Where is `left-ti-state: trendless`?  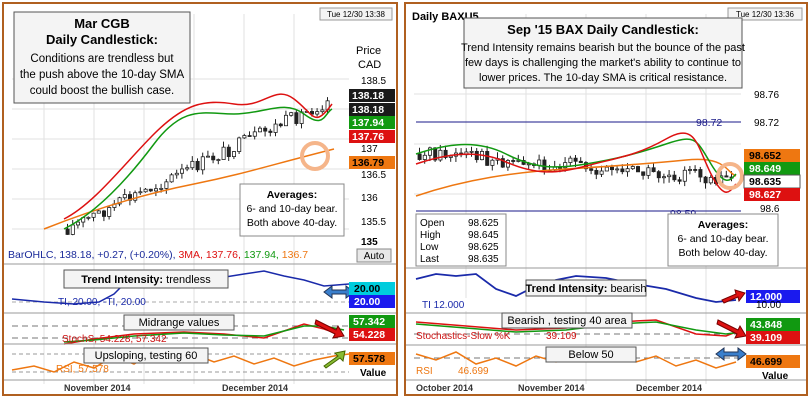
left-ti-state: trendless is located at coordinates (188, 280).